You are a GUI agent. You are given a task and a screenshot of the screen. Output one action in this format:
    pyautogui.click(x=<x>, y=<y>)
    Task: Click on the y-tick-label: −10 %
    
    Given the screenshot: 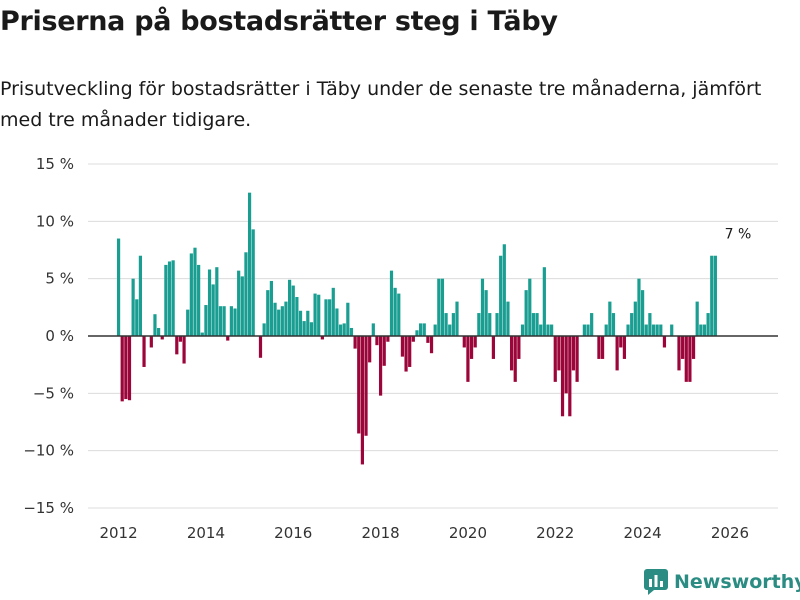 What is the action you would take?
    pyautogui.click(x=48, y=451)
    